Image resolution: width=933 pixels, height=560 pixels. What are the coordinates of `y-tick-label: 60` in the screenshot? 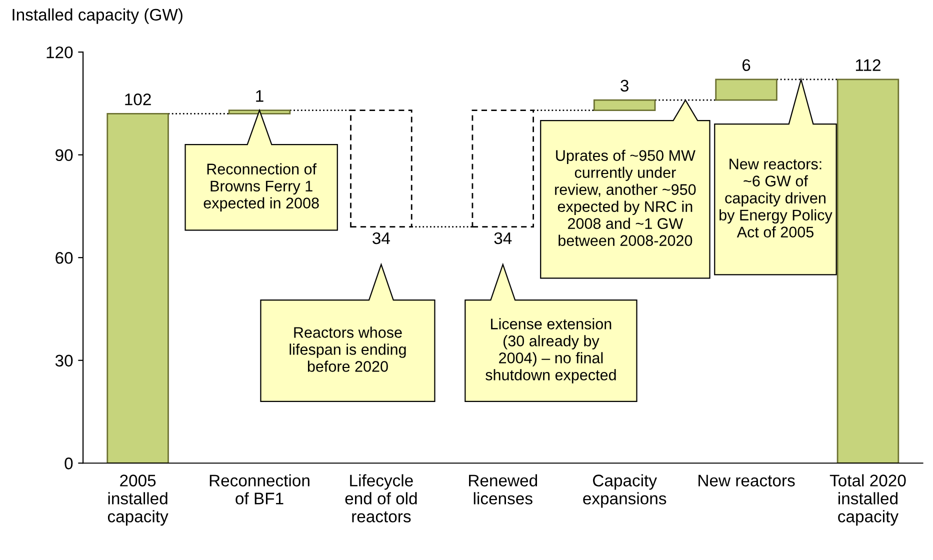 It's located at (64, 258).